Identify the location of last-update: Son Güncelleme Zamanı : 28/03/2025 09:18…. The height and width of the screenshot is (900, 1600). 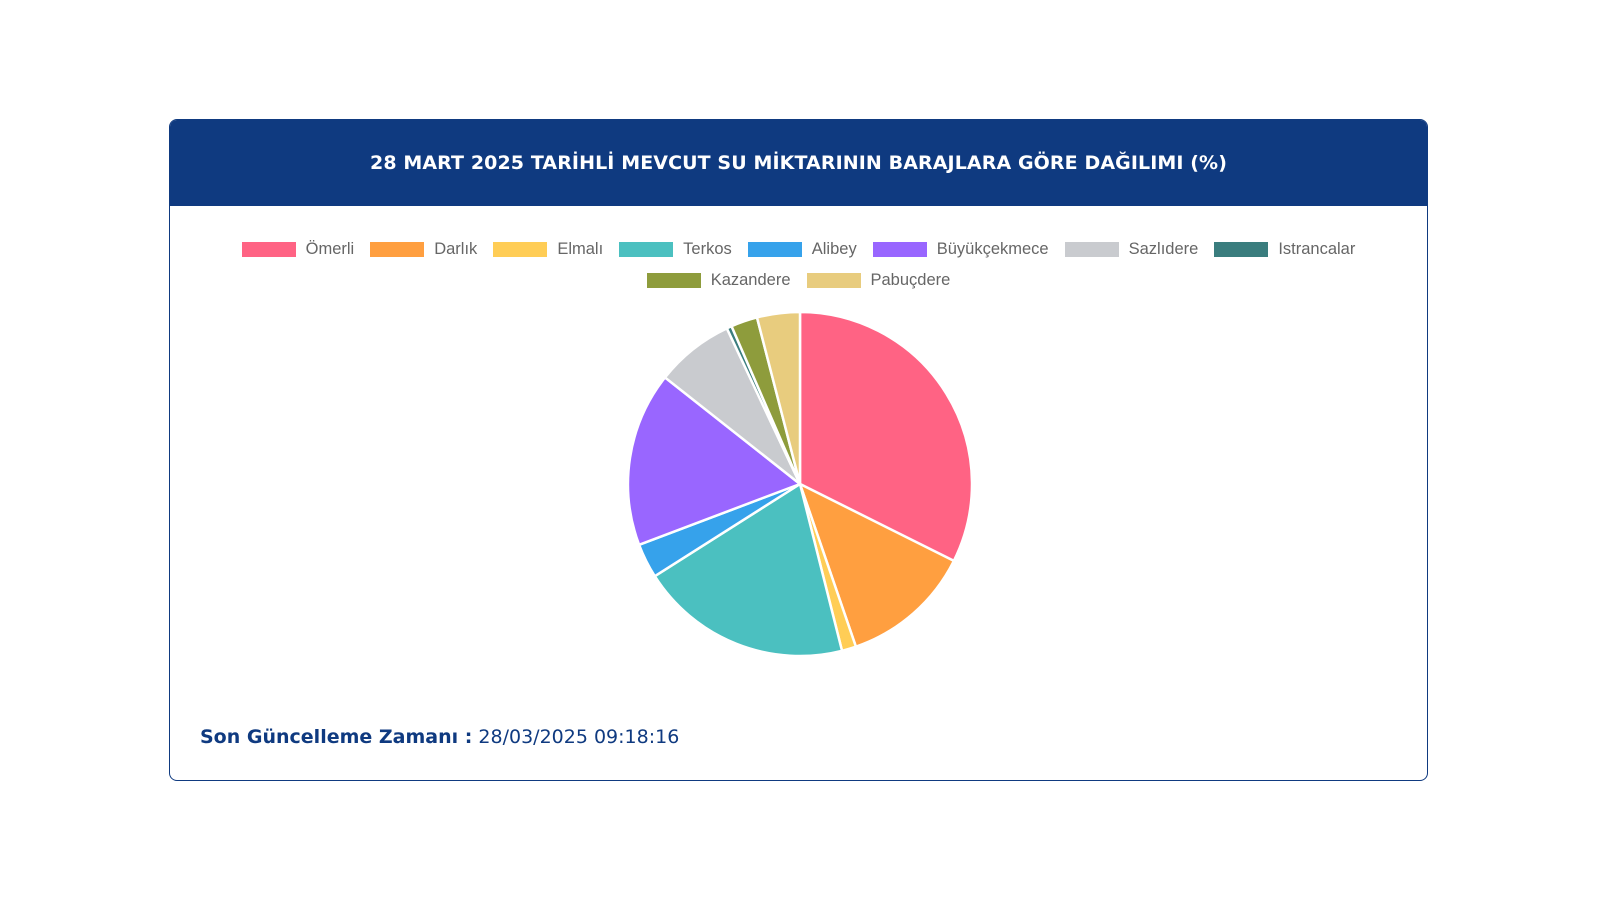
(439, 737).